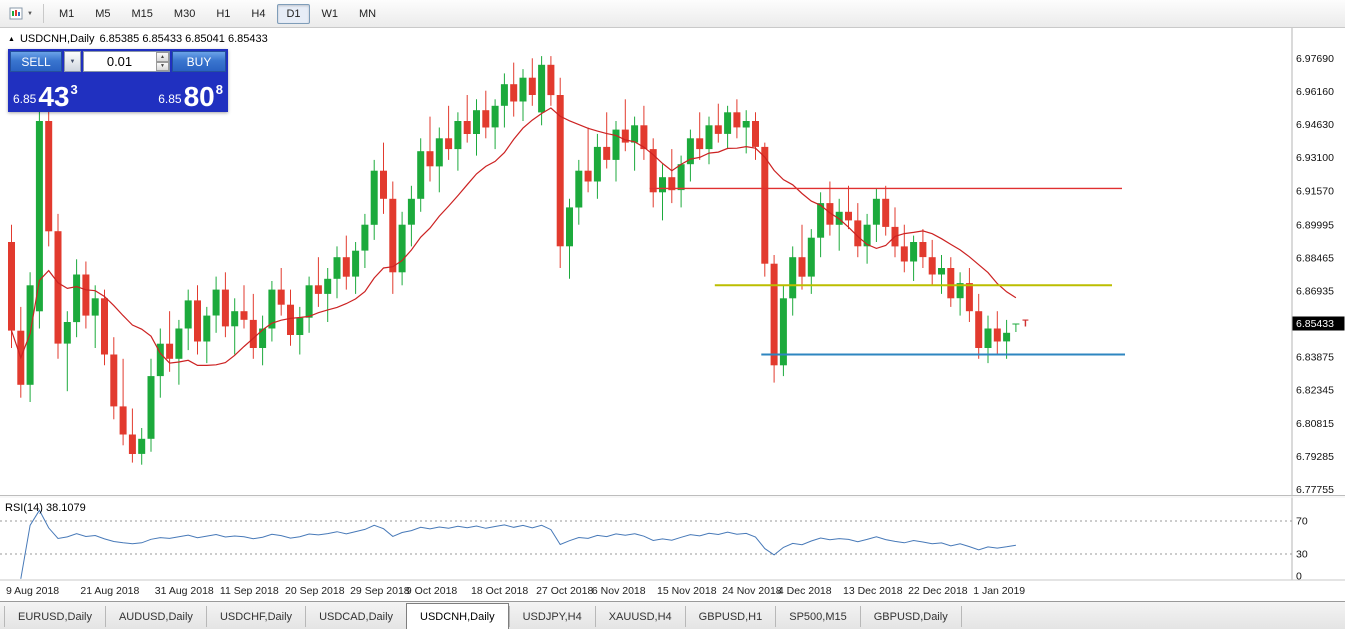 This screenshot has height=629, width=1345. What do you see at coordinates (805, 591) in the screenshot?
I see `svg-text: 4 Dec 2018` at bounding box center [805, 591].